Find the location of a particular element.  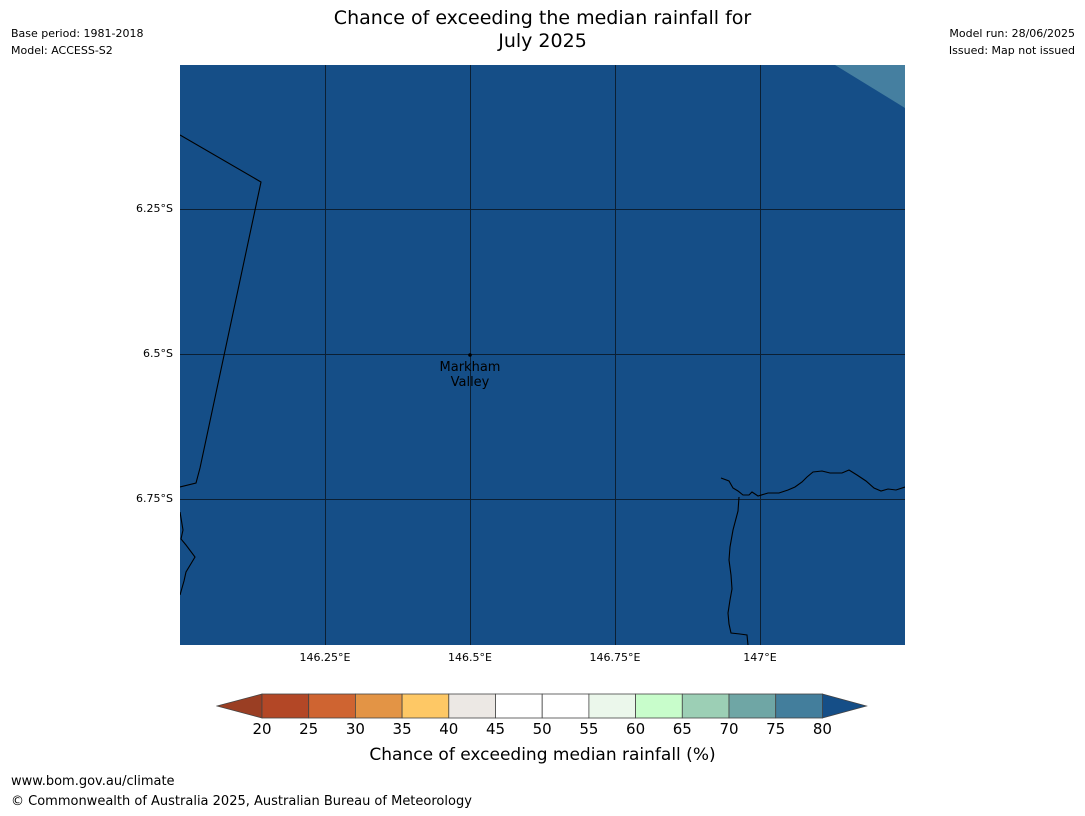

colorbar-over-arrow is located at coordinates (845, 706).